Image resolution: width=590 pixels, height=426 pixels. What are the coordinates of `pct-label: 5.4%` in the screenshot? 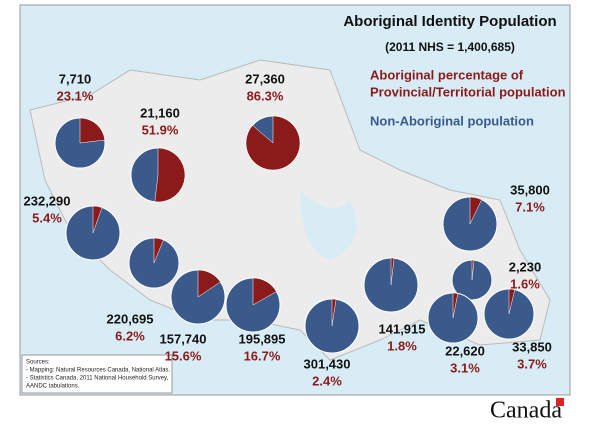 It's located at (47, 217).